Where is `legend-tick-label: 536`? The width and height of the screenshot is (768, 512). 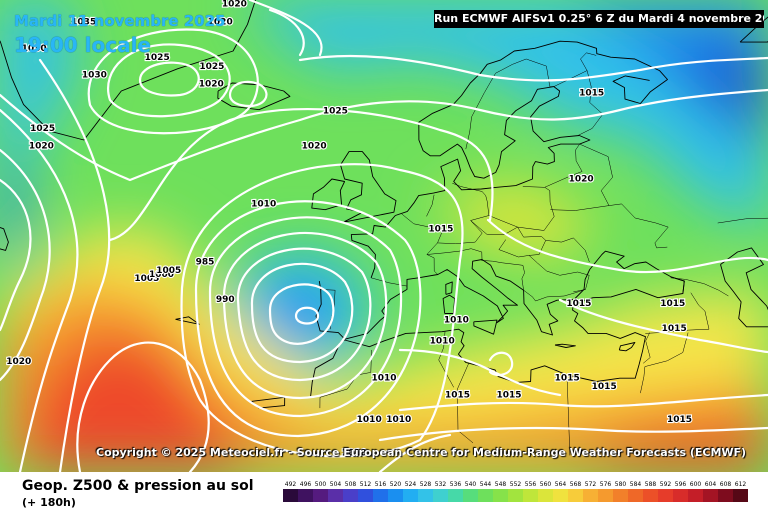
legend-tick-label: 536 is located at coordinates (456, 484).